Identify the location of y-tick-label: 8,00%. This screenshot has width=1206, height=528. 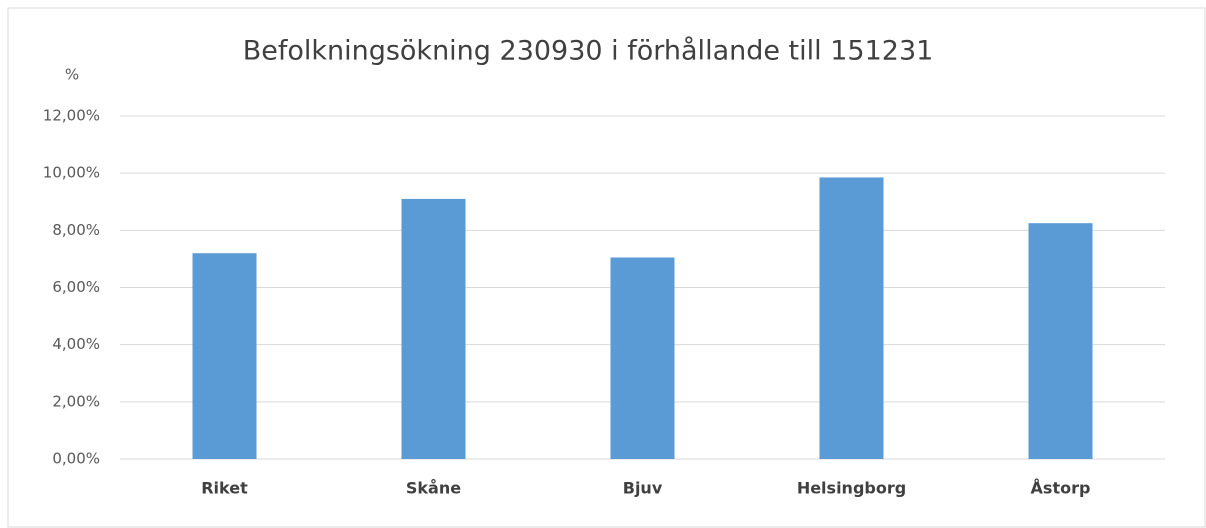
(76, 230).